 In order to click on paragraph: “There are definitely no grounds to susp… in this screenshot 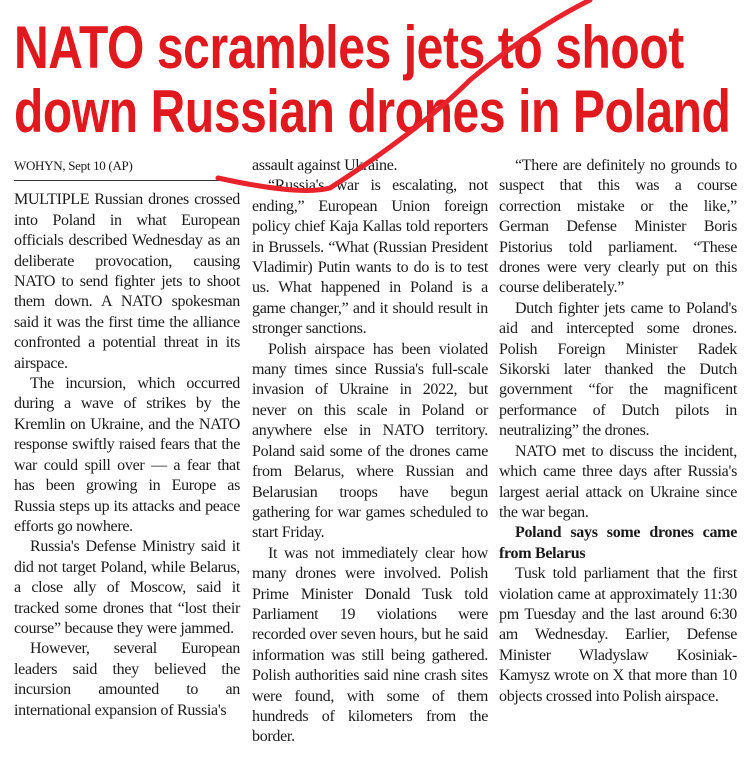, I will do `click(618, 227)`.